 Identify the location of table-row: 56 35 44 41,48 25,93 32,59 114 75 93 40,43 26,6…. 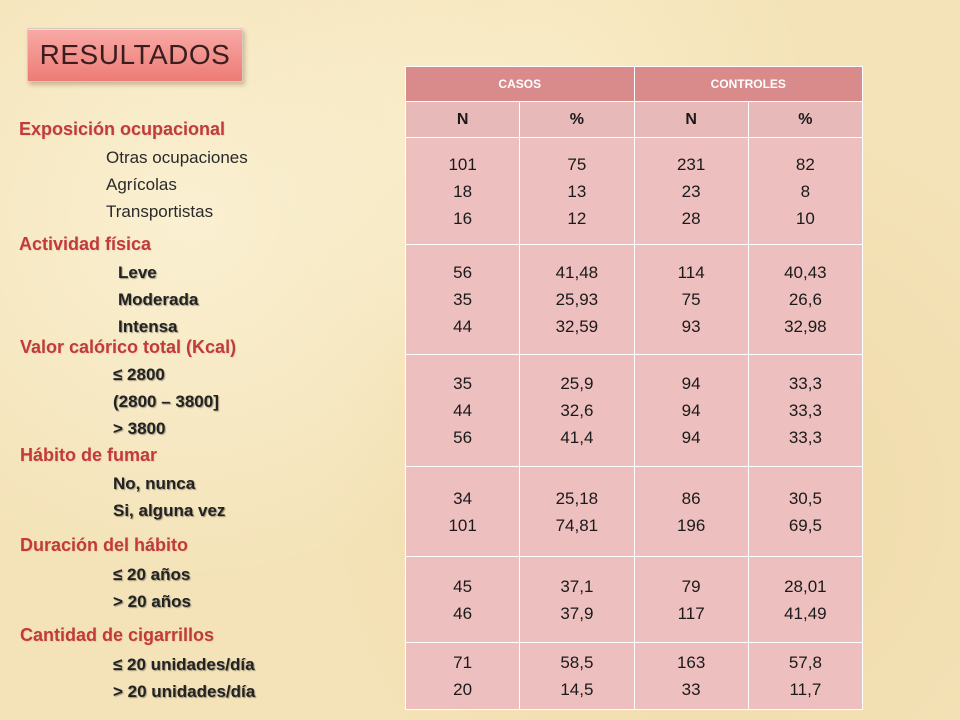
(634, 299).